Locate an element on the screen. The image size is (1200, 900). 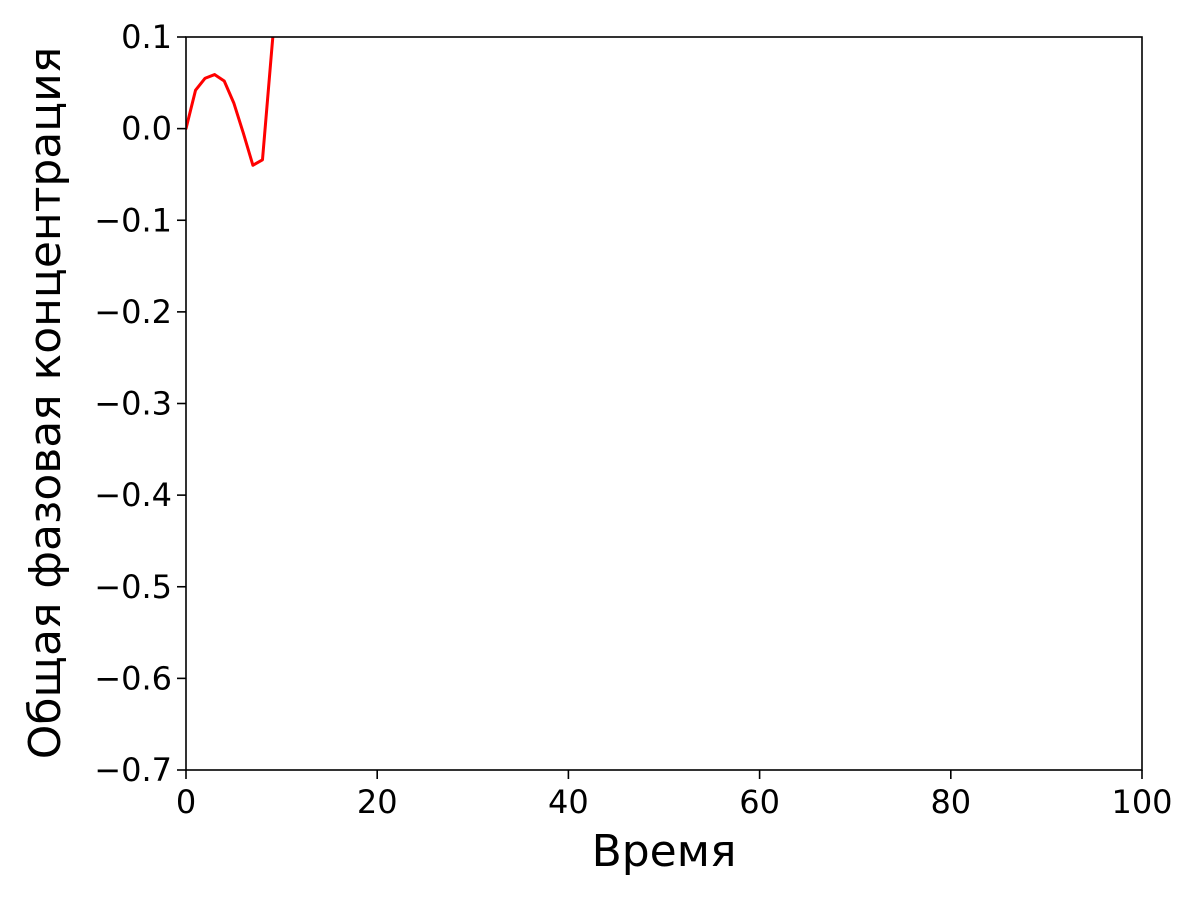
y-axis: 0.1 0.0 −0.1 −0.2 −0.3 −0.4 −0.5 −0.6 −0.7 is located at coordinates (140, 403).